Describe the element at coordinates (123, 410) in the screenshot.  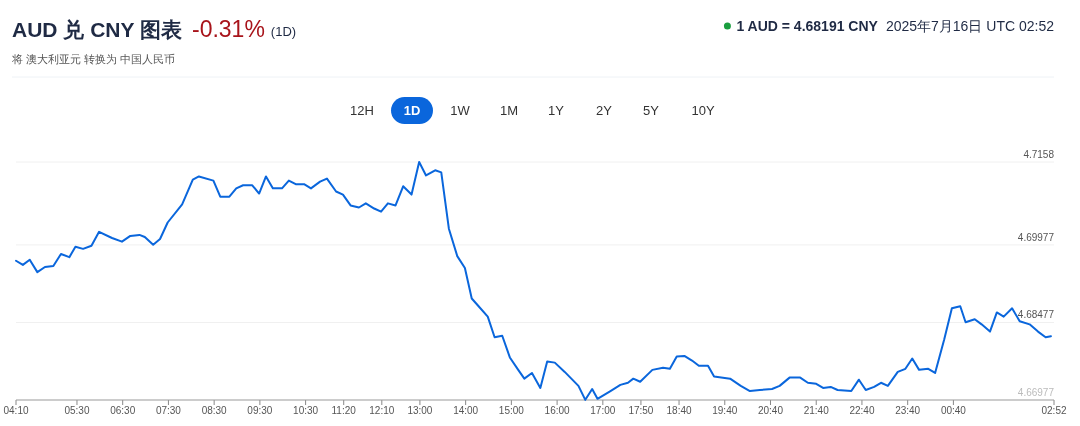
I see `x-tick-label: 06:30` at that location.